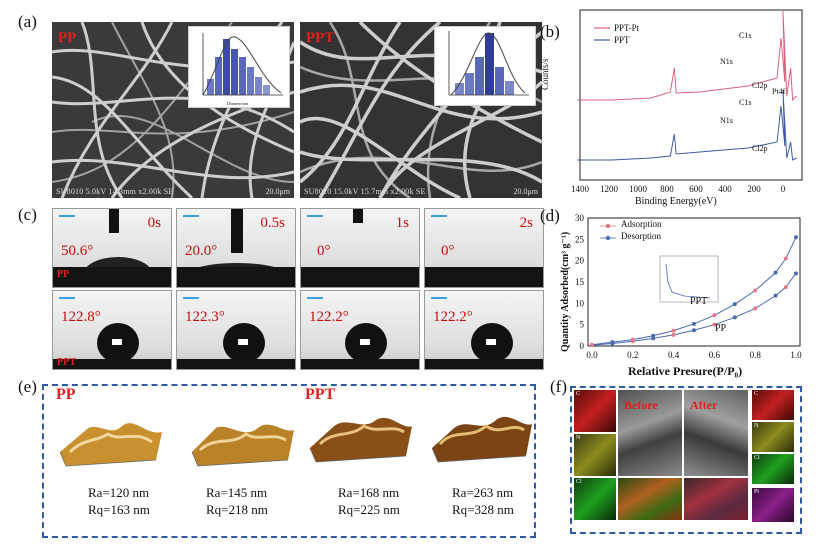  I want to click on bet-ytick: 10, so click(580, 303).